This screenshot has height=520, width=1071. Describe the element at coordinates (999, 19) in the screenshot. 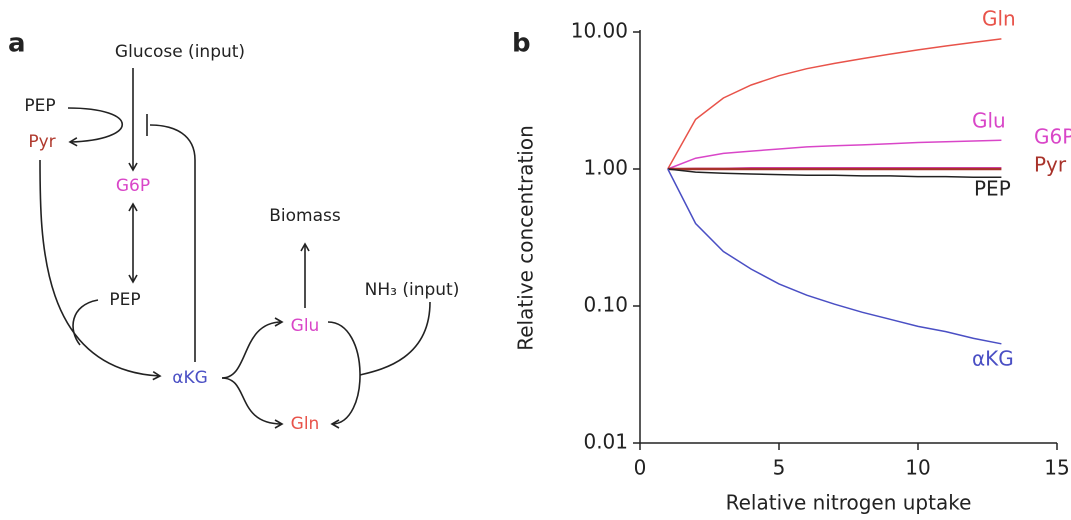

I see `series-label: Gln` at that location.